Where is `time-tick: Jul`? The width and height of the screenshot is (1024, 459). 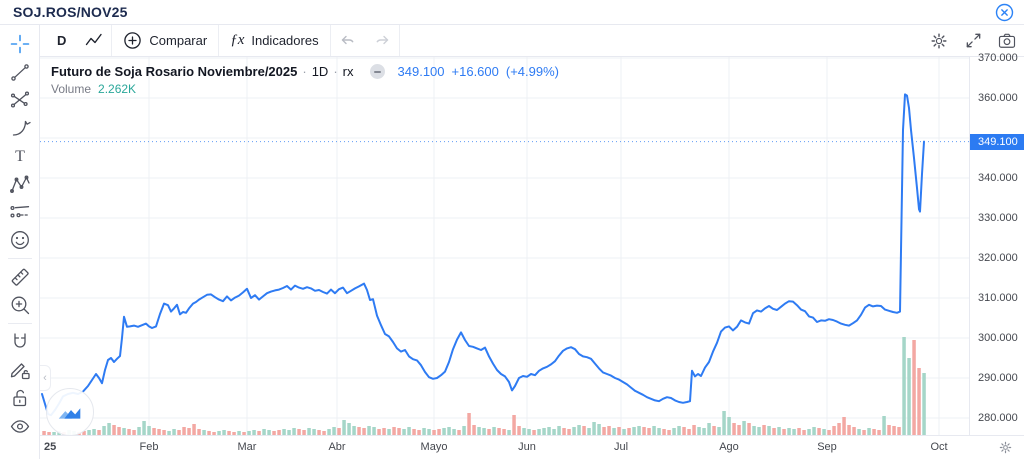
time-tick: Jul is located at coordinates (621, 447).